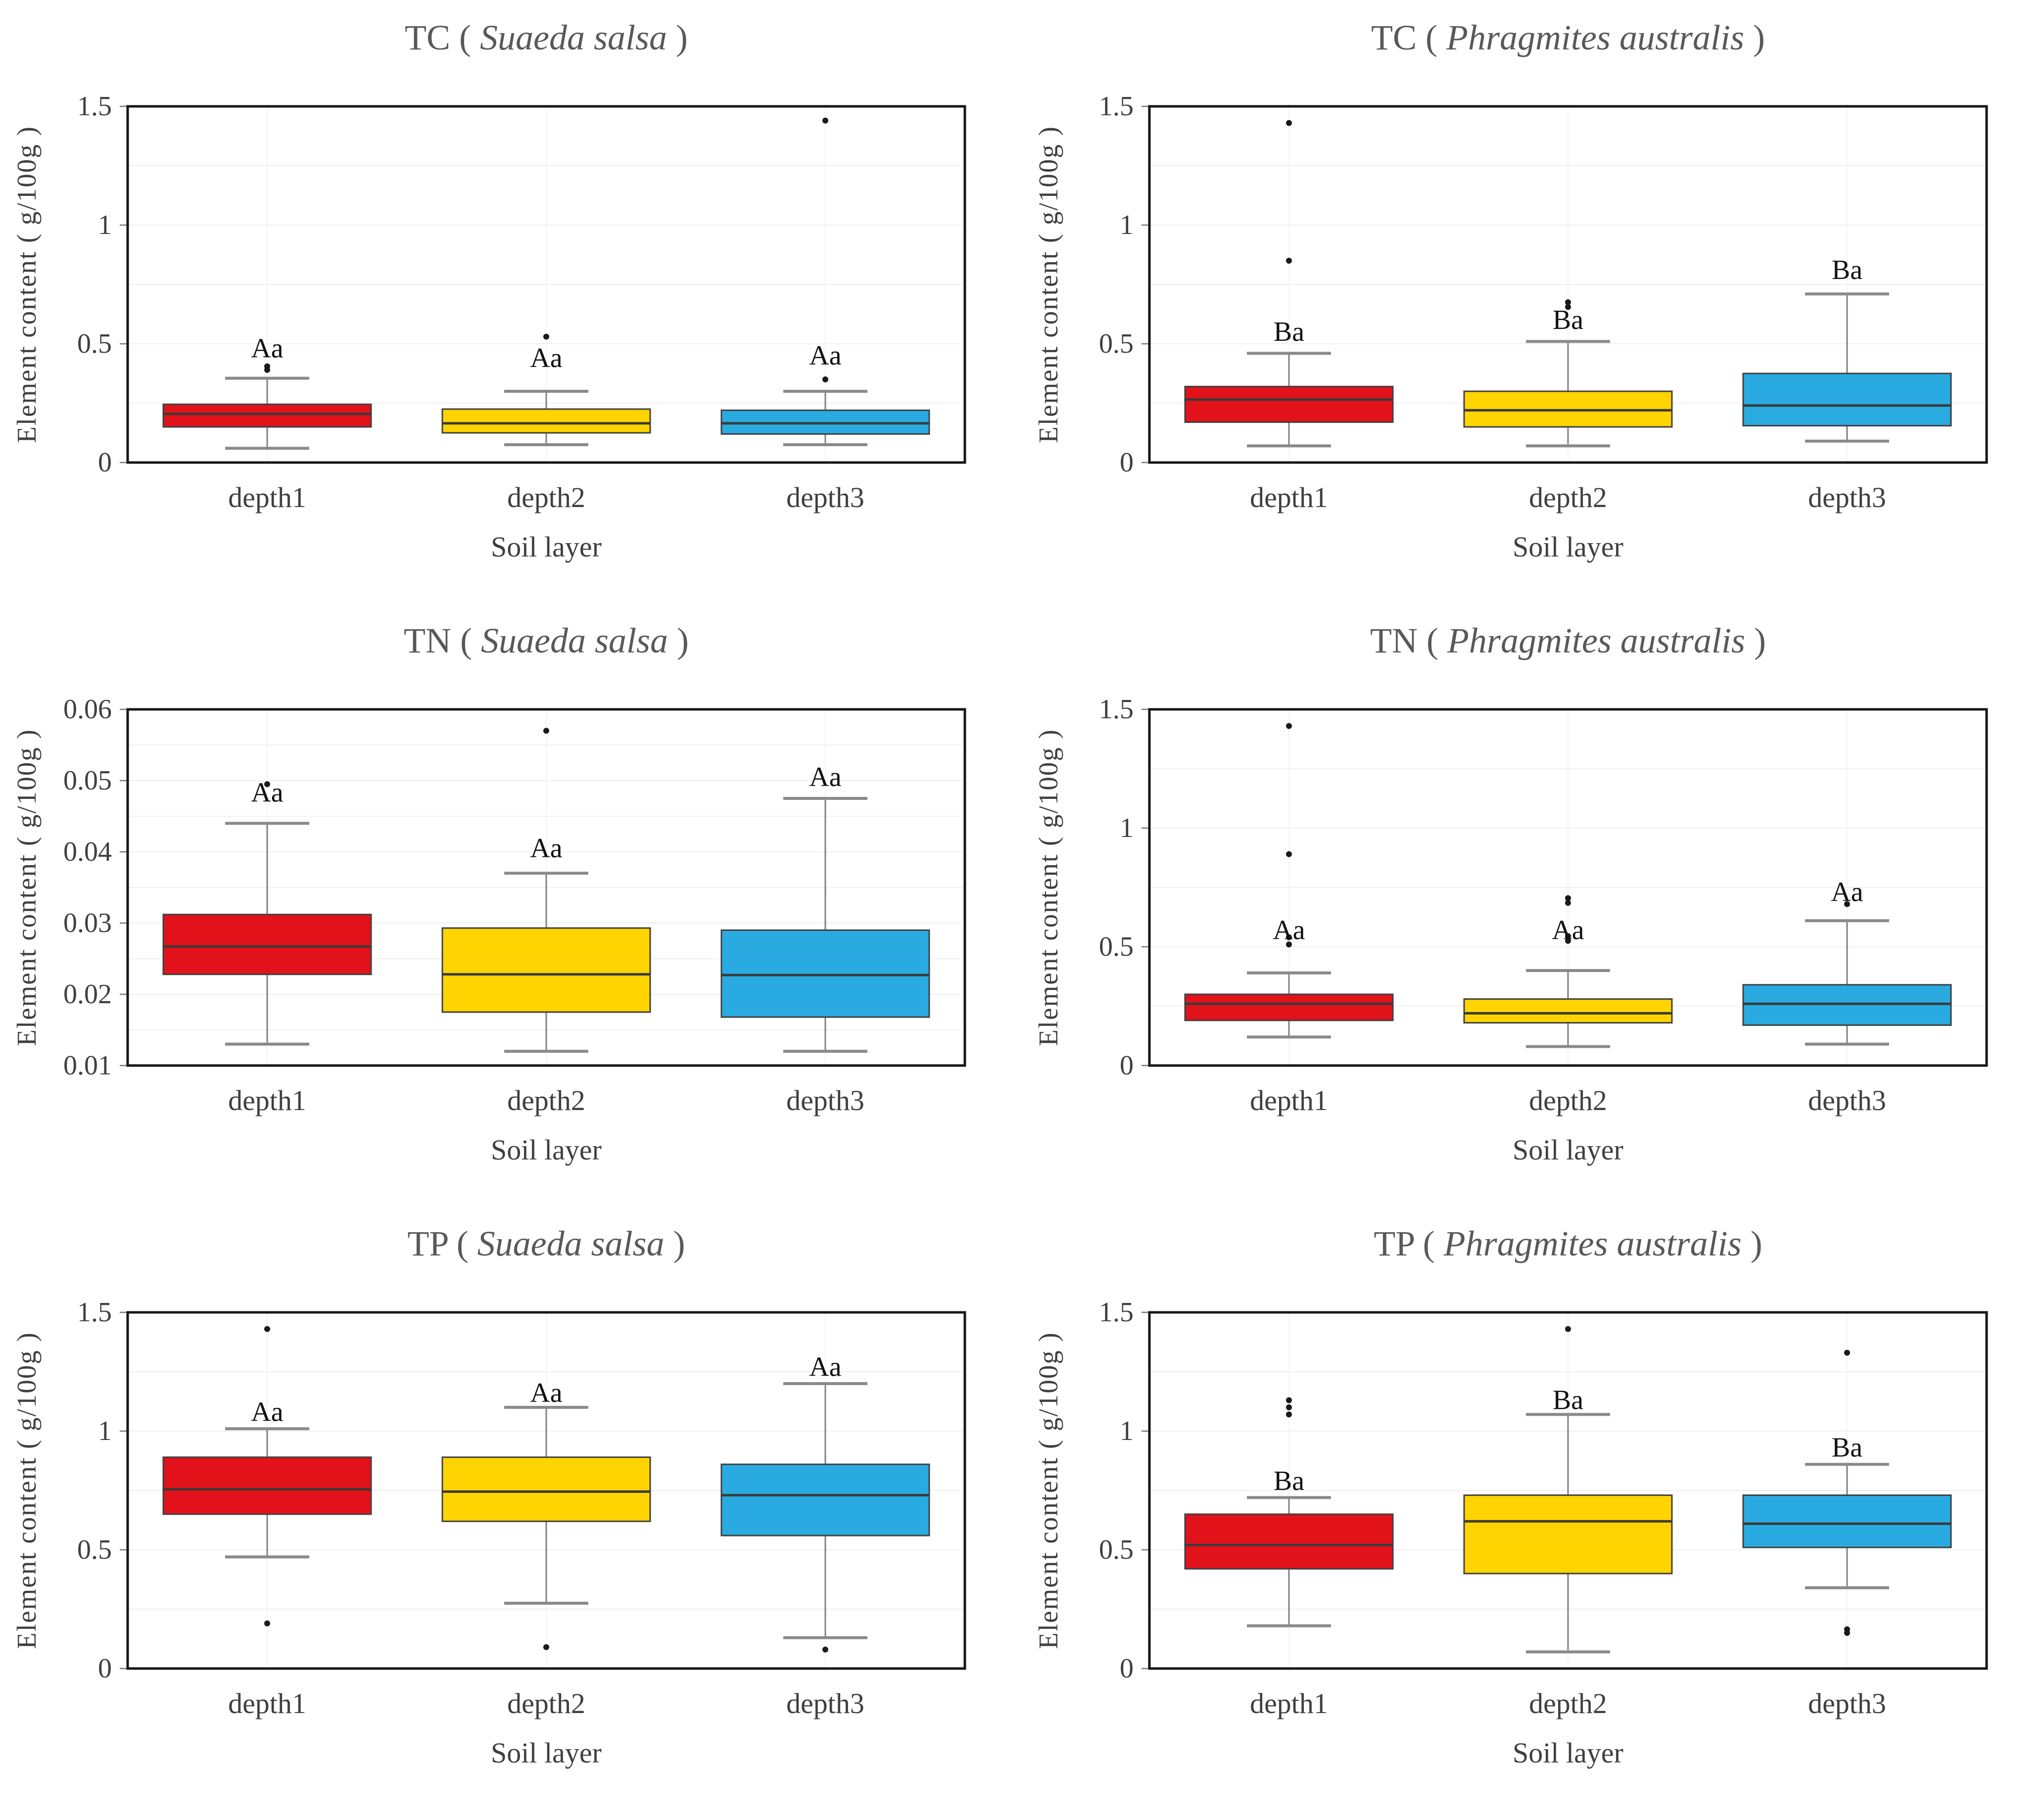 The height and width of the screenshot is (1810, 2044). I want to click on y-tick-label: 0.01, so click(87, 1065).